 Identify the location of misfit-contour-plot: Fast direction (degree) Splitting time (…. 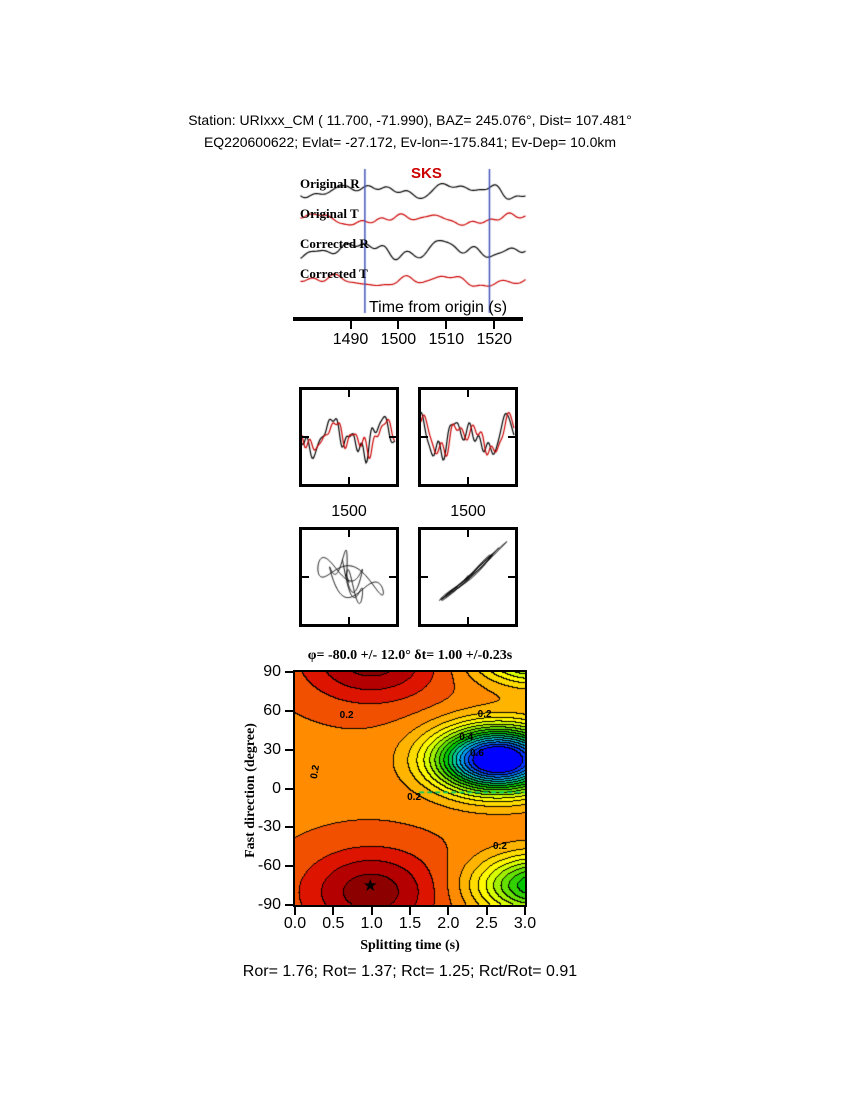
(389, 808).